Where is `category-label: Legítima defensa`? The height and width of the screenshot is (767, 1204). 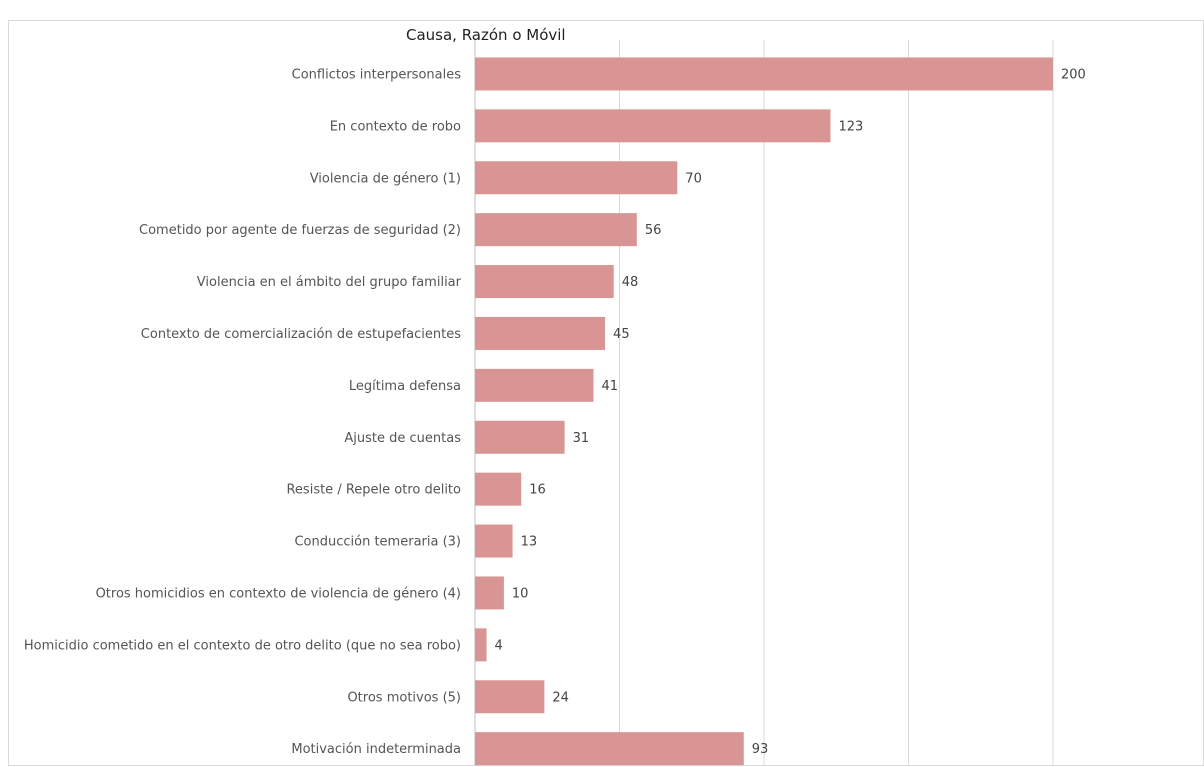
category-label: Legítima defensa is located at coordinates (405, 386).